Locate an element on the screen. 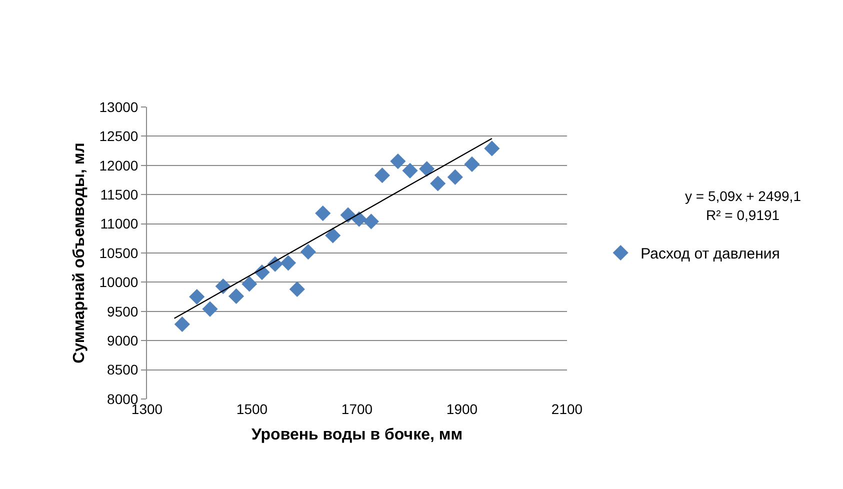  y-tick-label: 12000 is located at coordinates (118, 165).